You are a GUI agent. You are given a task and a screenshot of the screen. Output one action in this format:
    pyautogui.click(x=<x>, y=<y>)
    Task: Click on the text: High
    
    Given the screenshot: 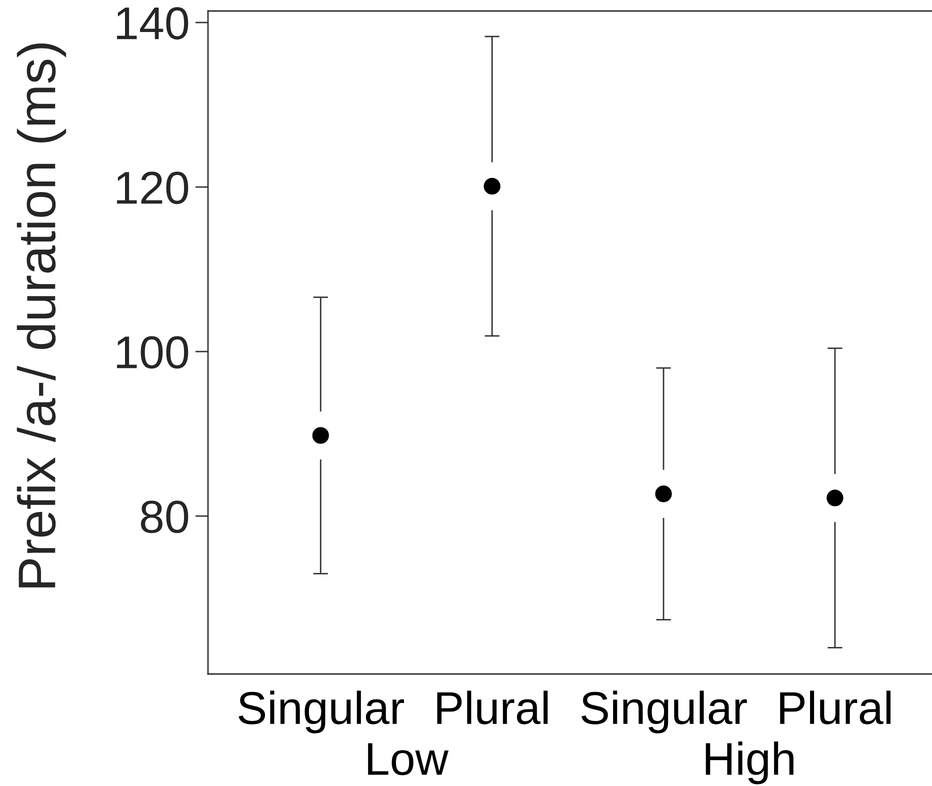 What is the action you would take?
    pyautogui.click(x=750, y=763)
    